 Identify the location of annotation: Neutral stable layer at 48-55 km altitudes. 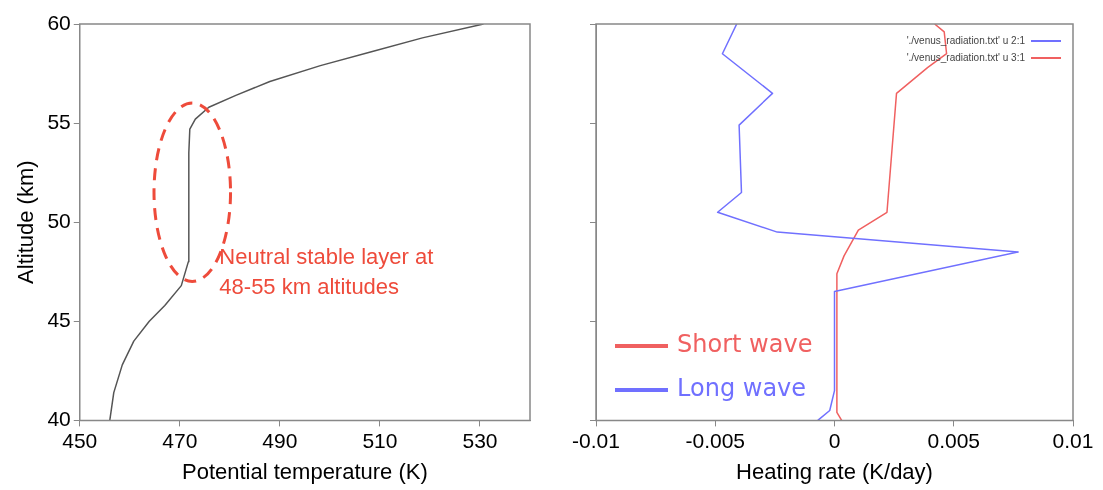
(327, 272).